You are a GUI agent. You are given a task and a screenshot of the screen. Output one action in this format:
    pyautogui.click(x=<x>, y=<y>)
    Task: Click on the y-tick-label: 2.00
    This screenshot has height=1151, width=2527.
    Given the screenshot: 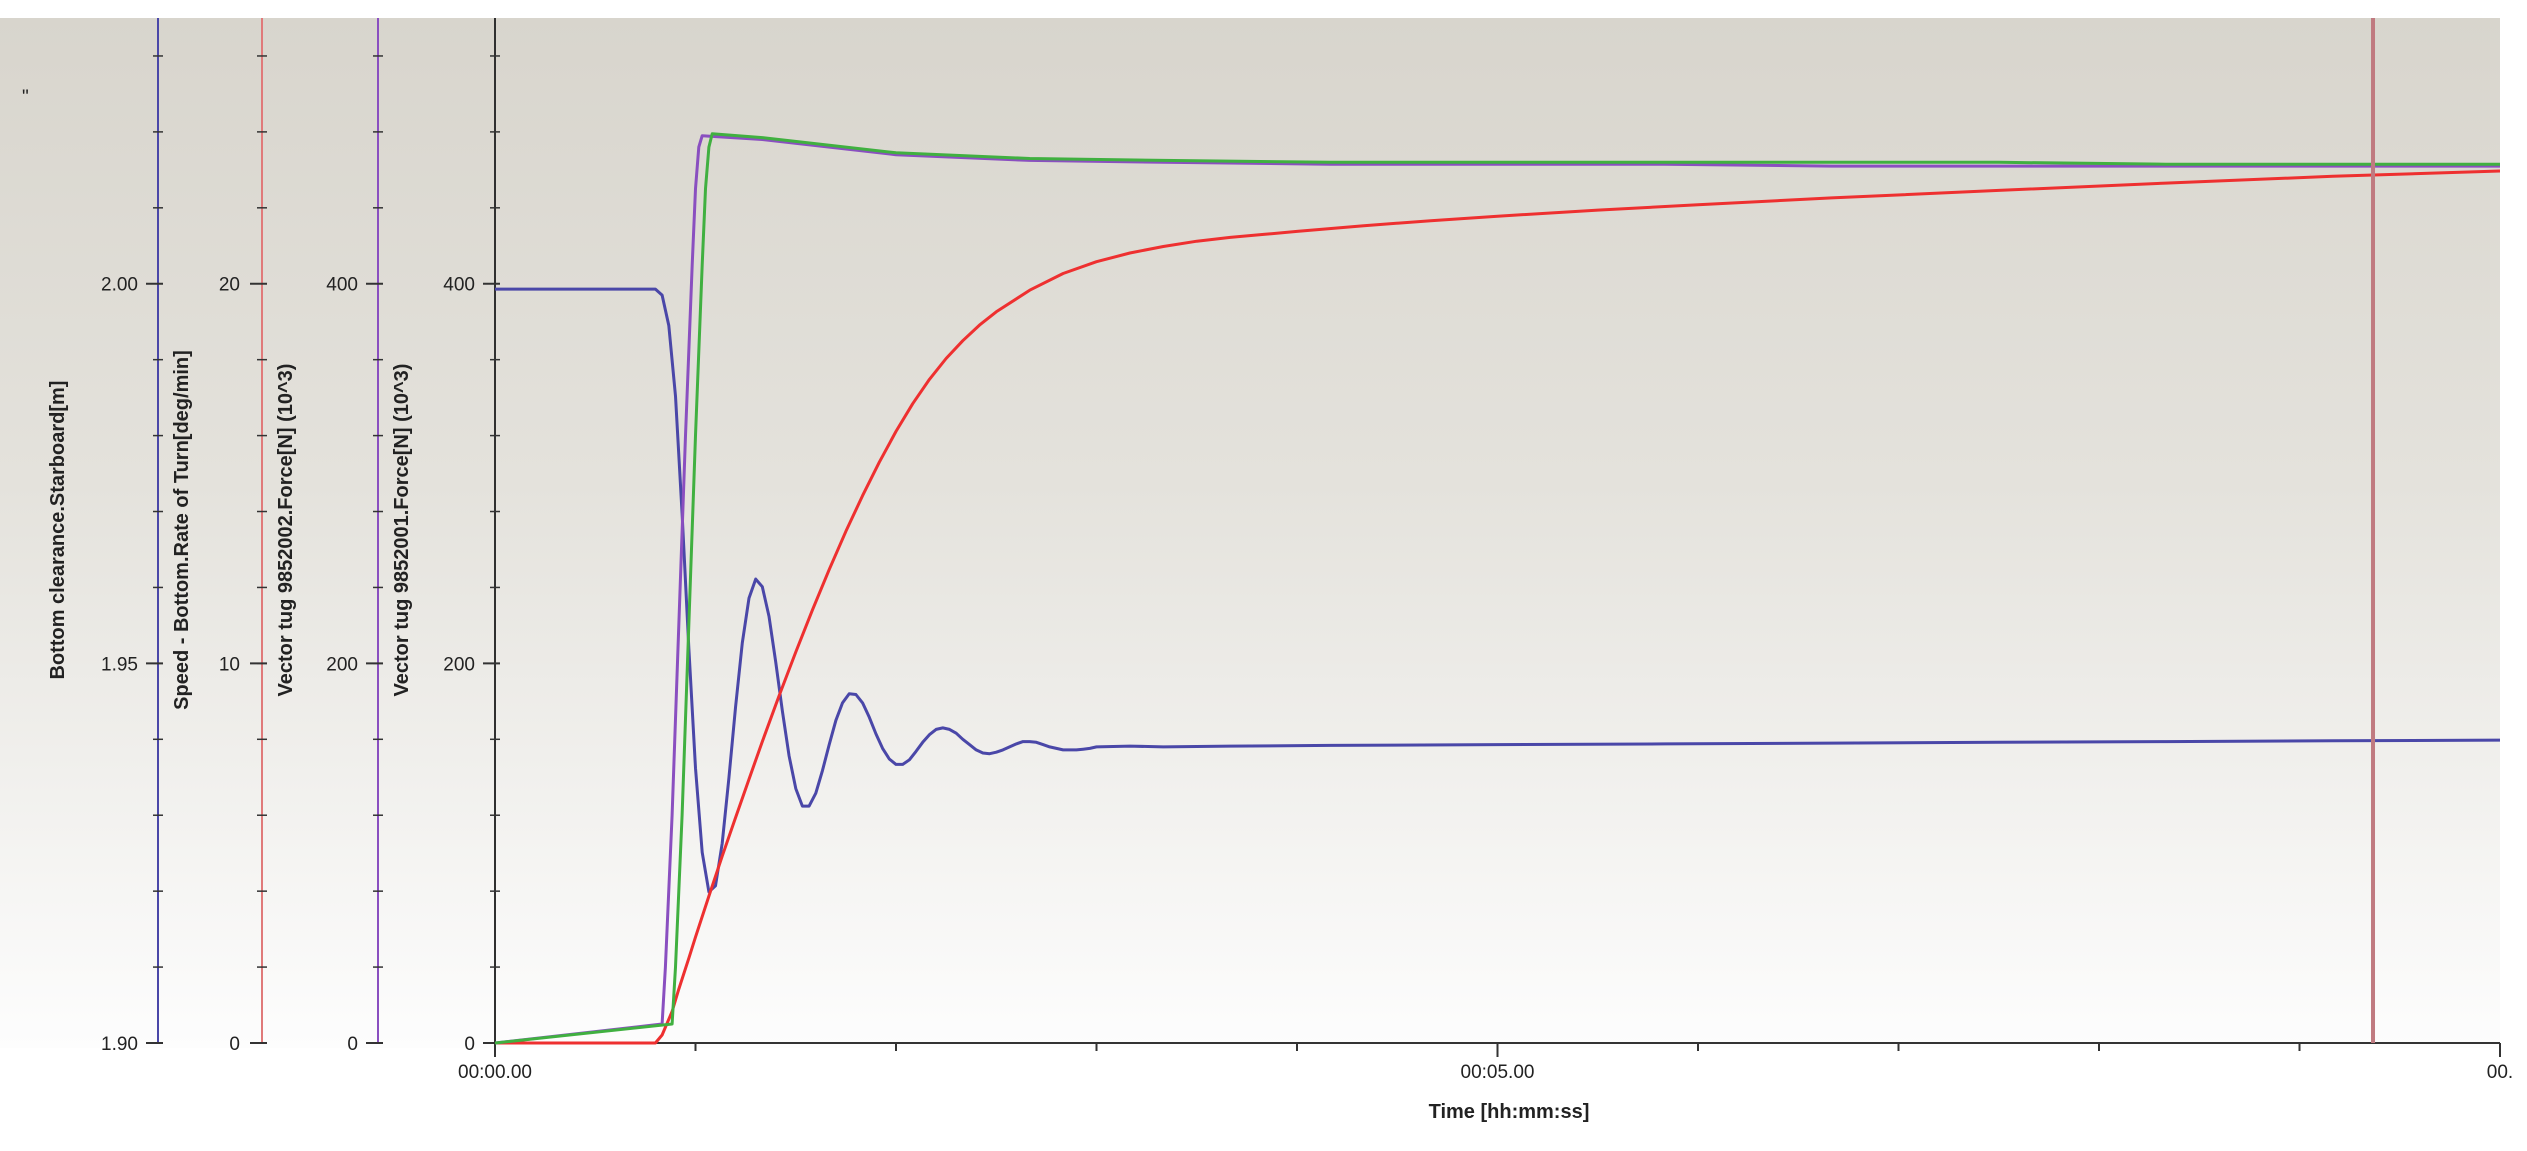 What is the action you would take?
    pyautogui.click(x=119, y=285)
    